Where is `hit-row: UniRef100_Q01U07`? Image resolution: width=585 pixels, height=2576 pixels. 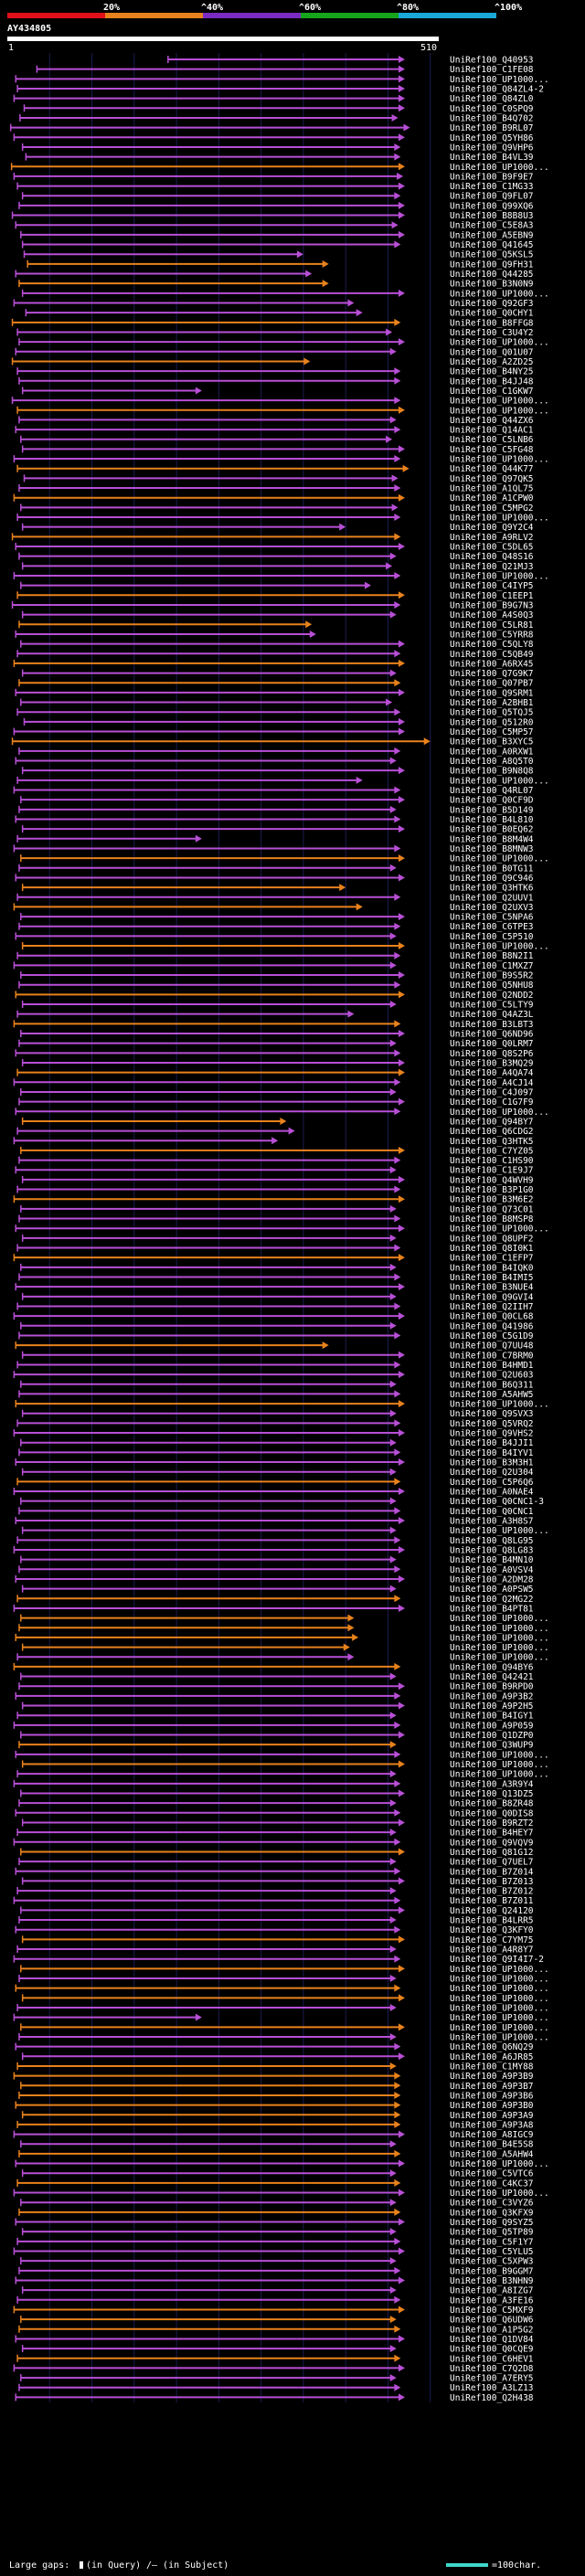 hit-row: UniRef100_Q01U07 is located at coordinates (274, 352).